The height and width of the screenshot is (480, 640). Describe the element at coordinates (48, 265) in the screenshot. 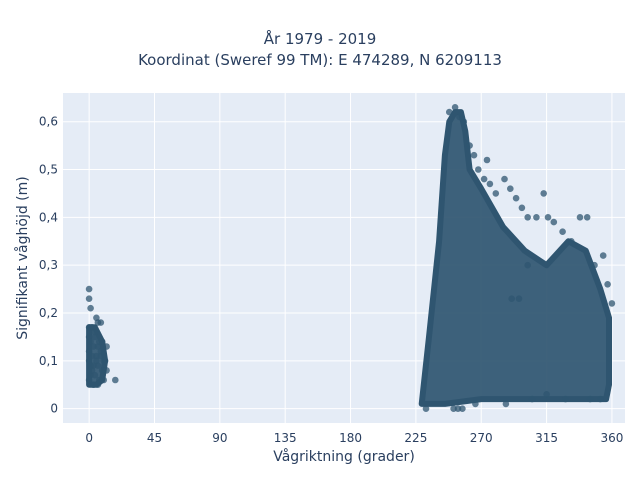

I see `y-tick-label: 0,3` at that location.